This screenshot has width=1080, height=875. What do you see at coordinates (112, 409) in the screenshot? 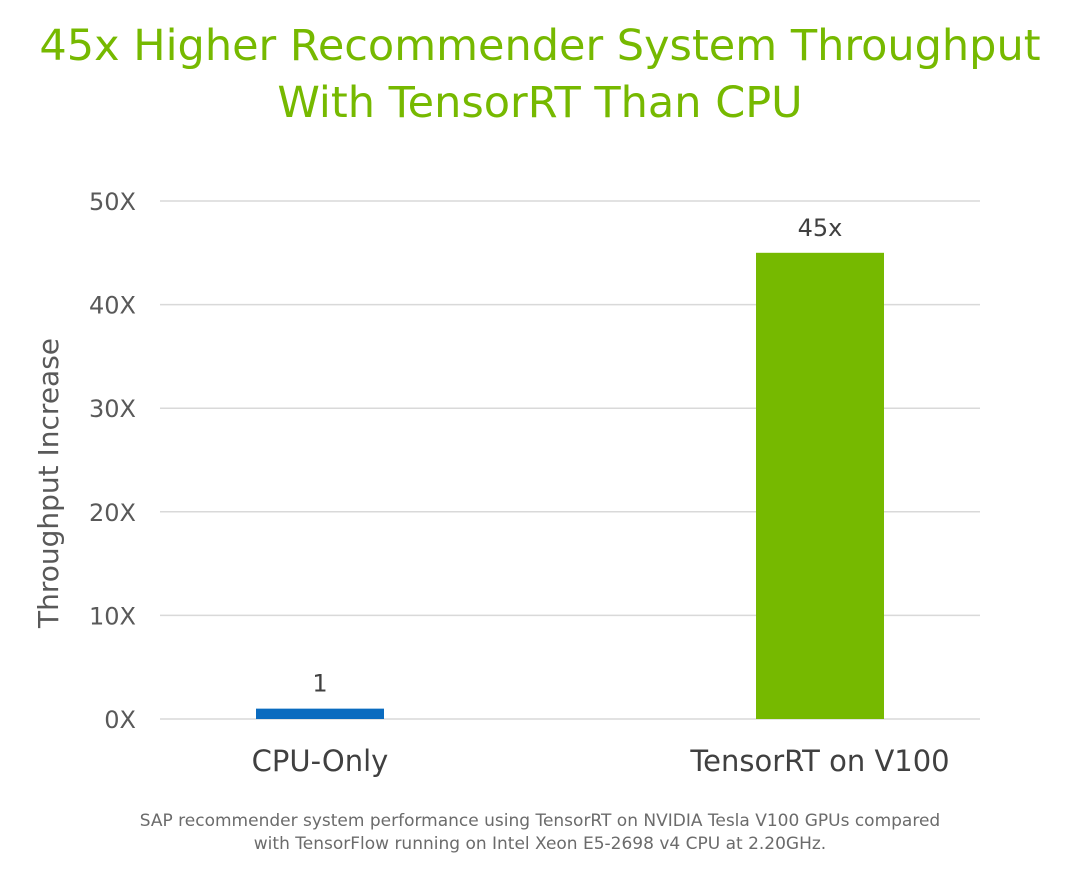
I see `y-tick-label: 30X` at bounding box center [112, 409].